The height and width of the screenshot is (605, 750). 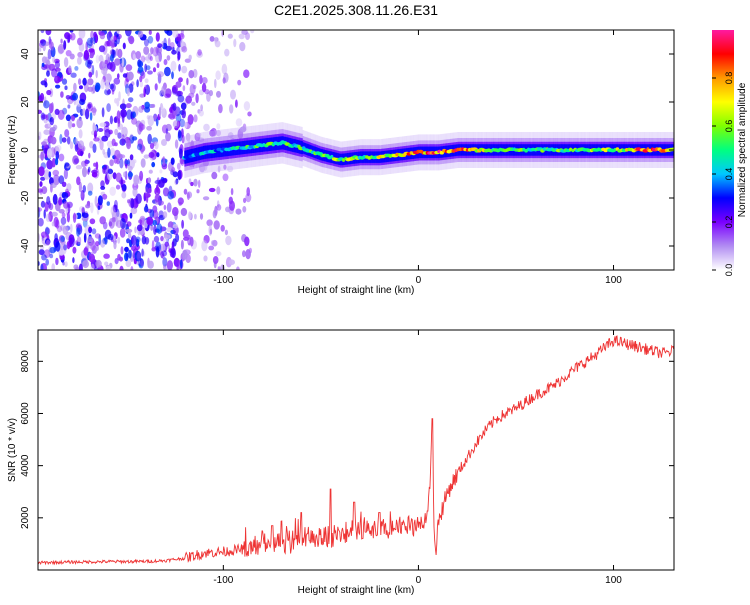 I want to click on snr-x-tick-label: 0, so click(x=419, y=580).